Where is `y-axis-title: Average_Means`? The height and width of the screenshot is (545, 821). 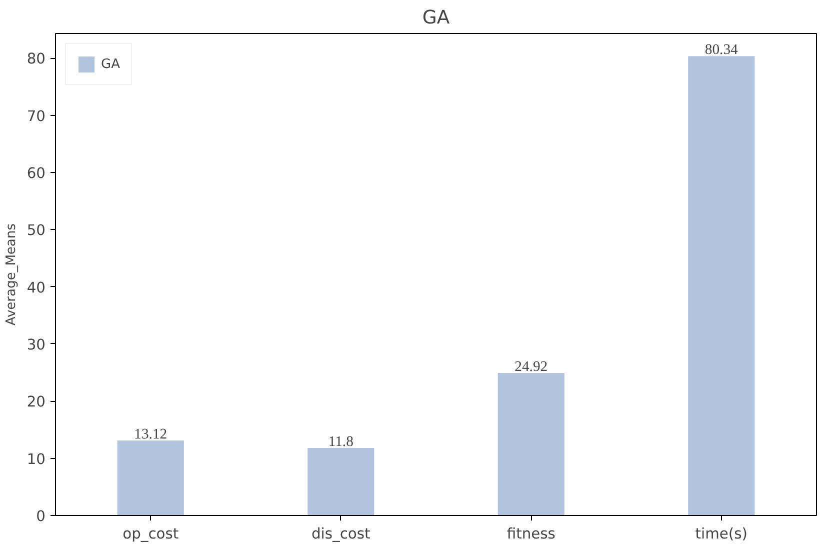
y-axis-title: Average_Means is located at coordinates (11, 274).